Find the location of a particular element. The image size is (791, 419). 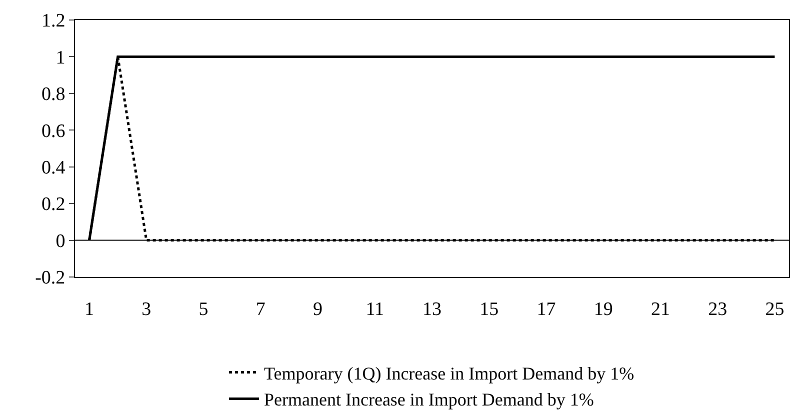

x-tick-label: 9 is located at coordinates (318, 309).